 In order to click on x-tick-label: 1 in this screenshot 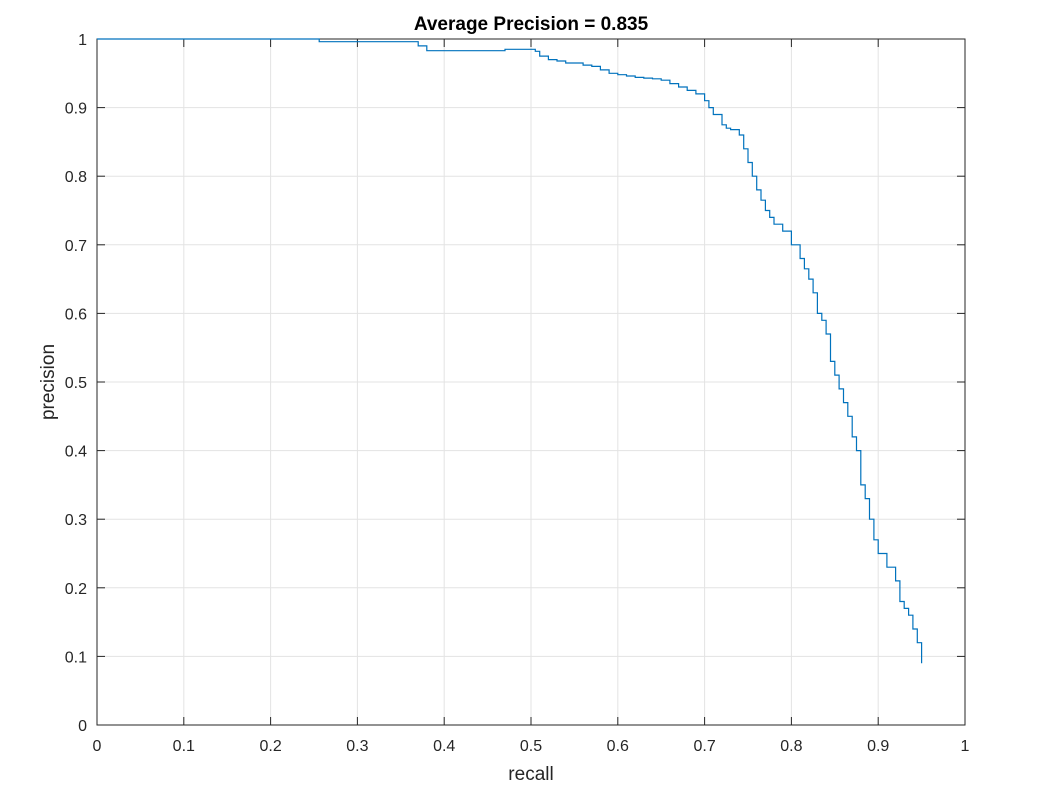, I will do `click(965, 746)`.